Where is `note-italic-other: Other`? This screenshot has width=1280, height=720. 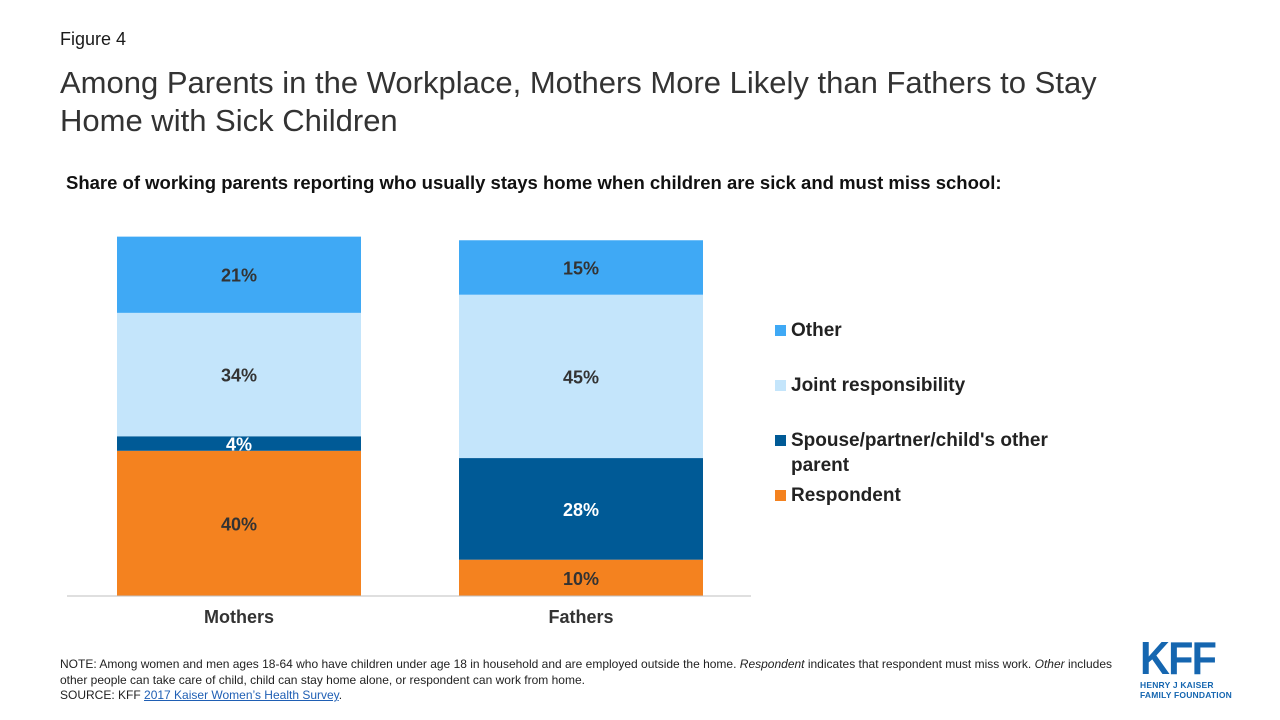 note-italic-other: Other is located at coordinates (1049, 664).